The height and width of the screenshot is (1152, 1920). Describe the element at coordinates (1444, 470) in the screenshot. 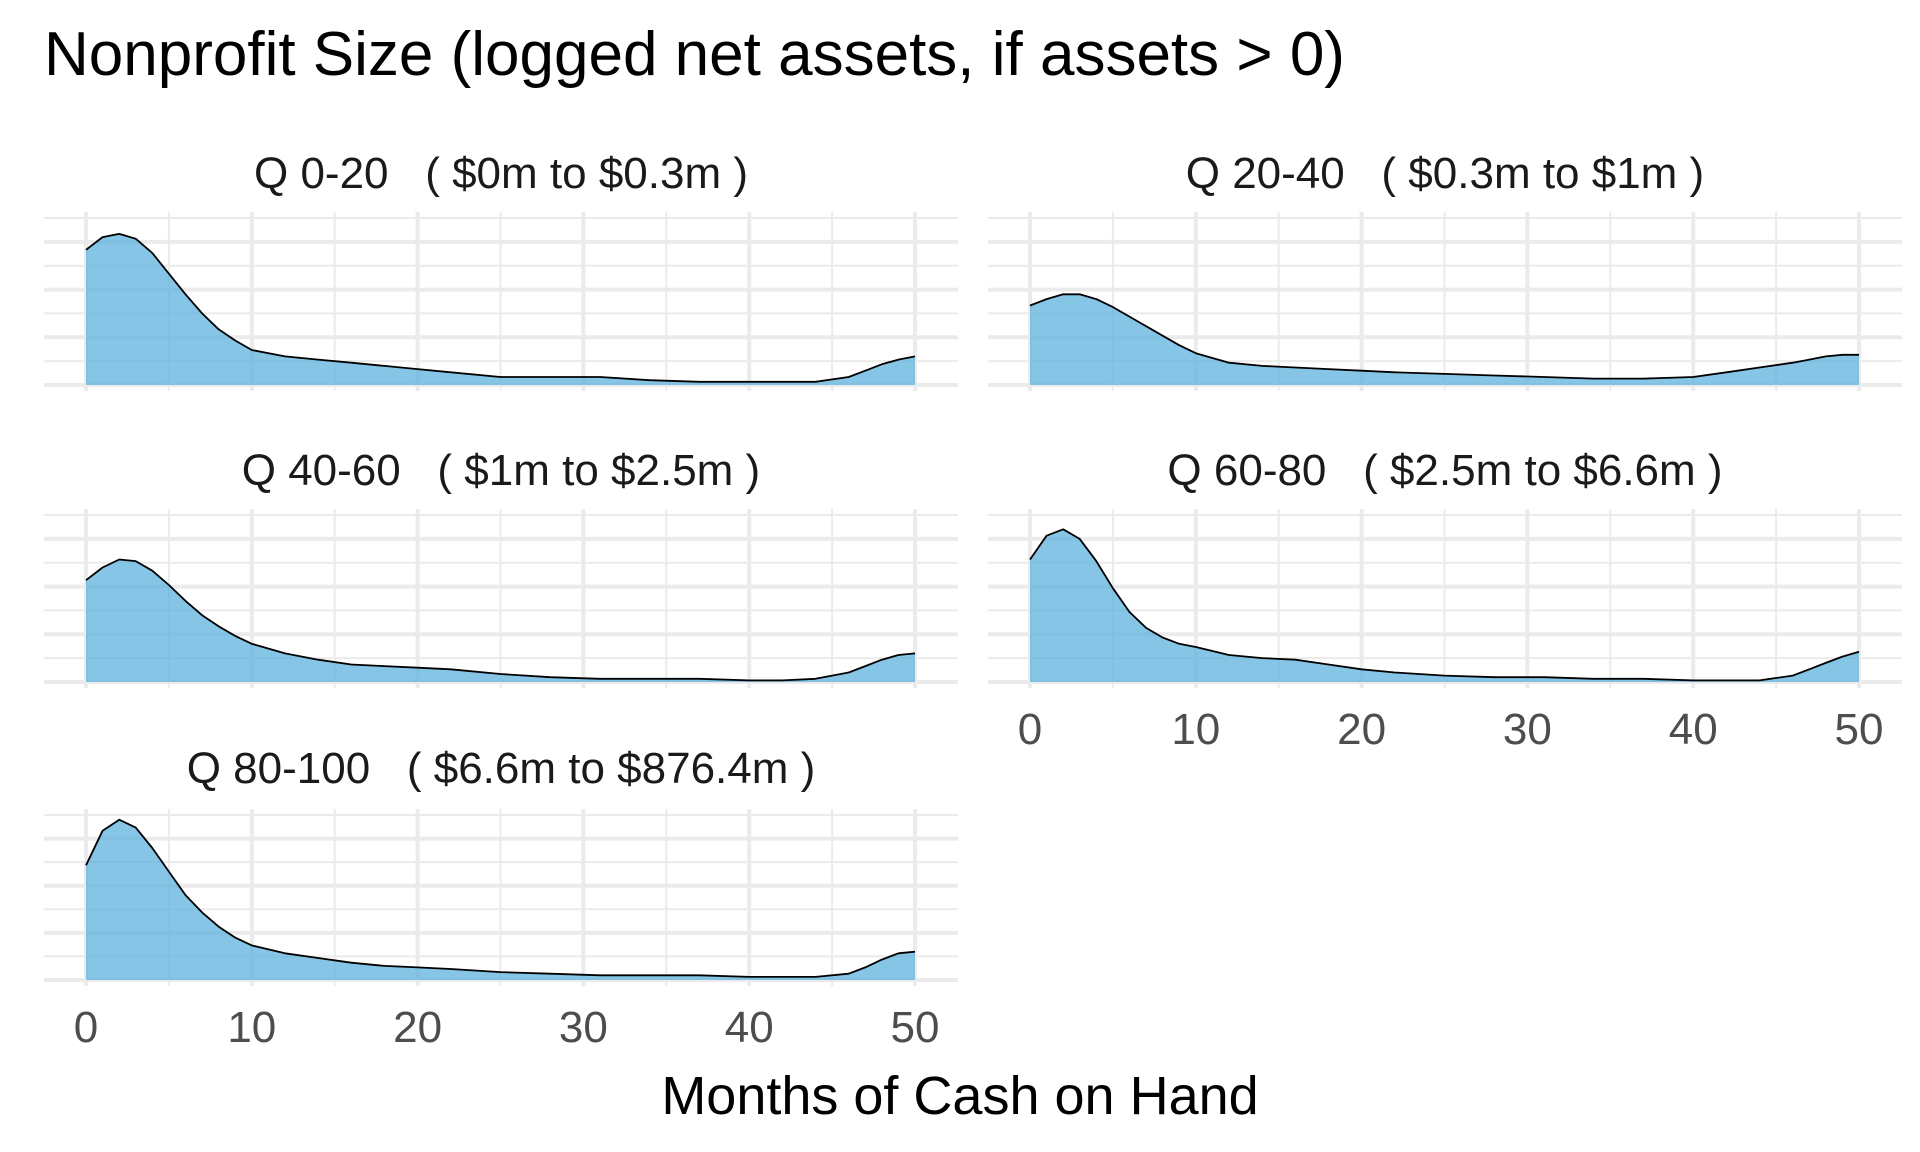

I see `facet-strip-label: Q 60-80 ( $2.5m to $6.6m )` at that location.